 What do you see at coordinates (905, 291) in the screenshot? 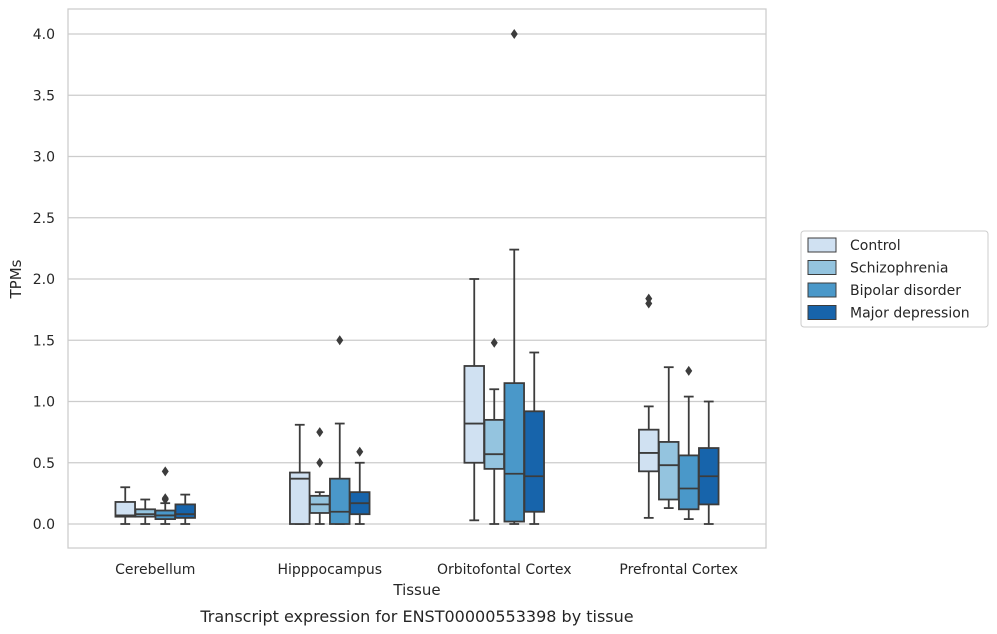
I see `legend-label: Bipolar disorder` at bounding box center [905, 291].